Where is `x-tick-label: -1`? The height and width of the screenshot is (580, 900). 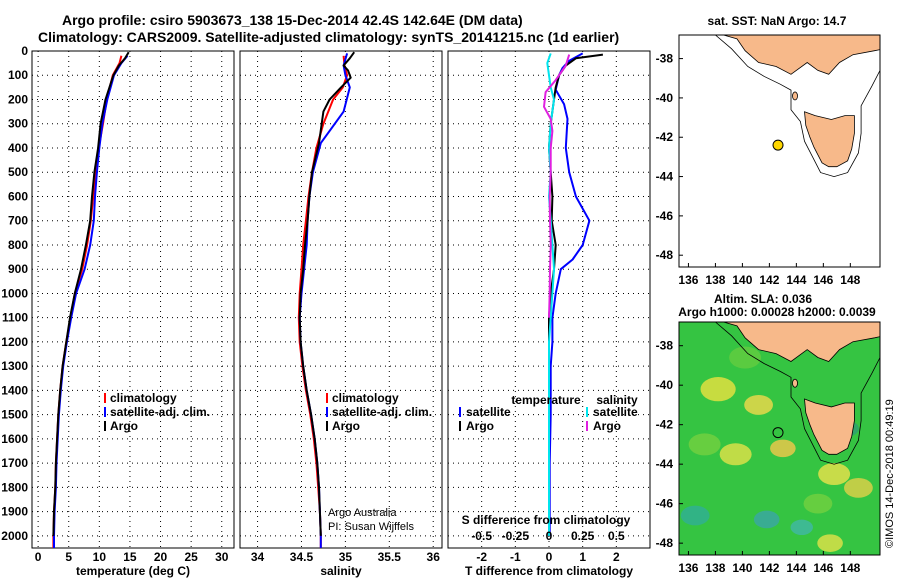
x-tick-label: -1 is located at coordinates (515, 557).